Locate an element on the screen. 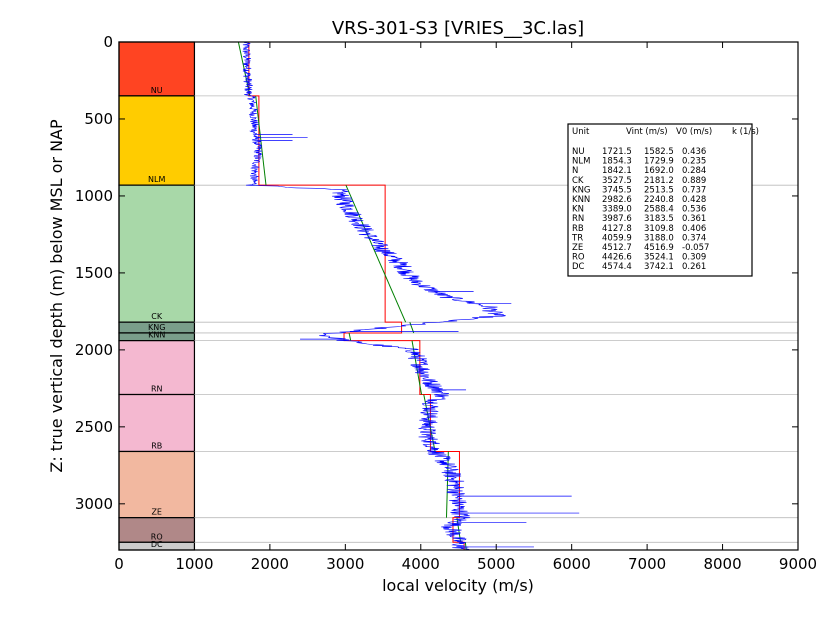  legend-cell-2-1: 1842.1 is located at coordinates (617, 171).